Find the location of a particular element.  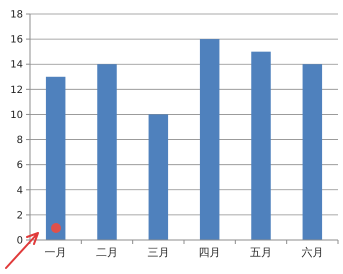

y-tick-label: 6 is located at coordinates (19, 166).